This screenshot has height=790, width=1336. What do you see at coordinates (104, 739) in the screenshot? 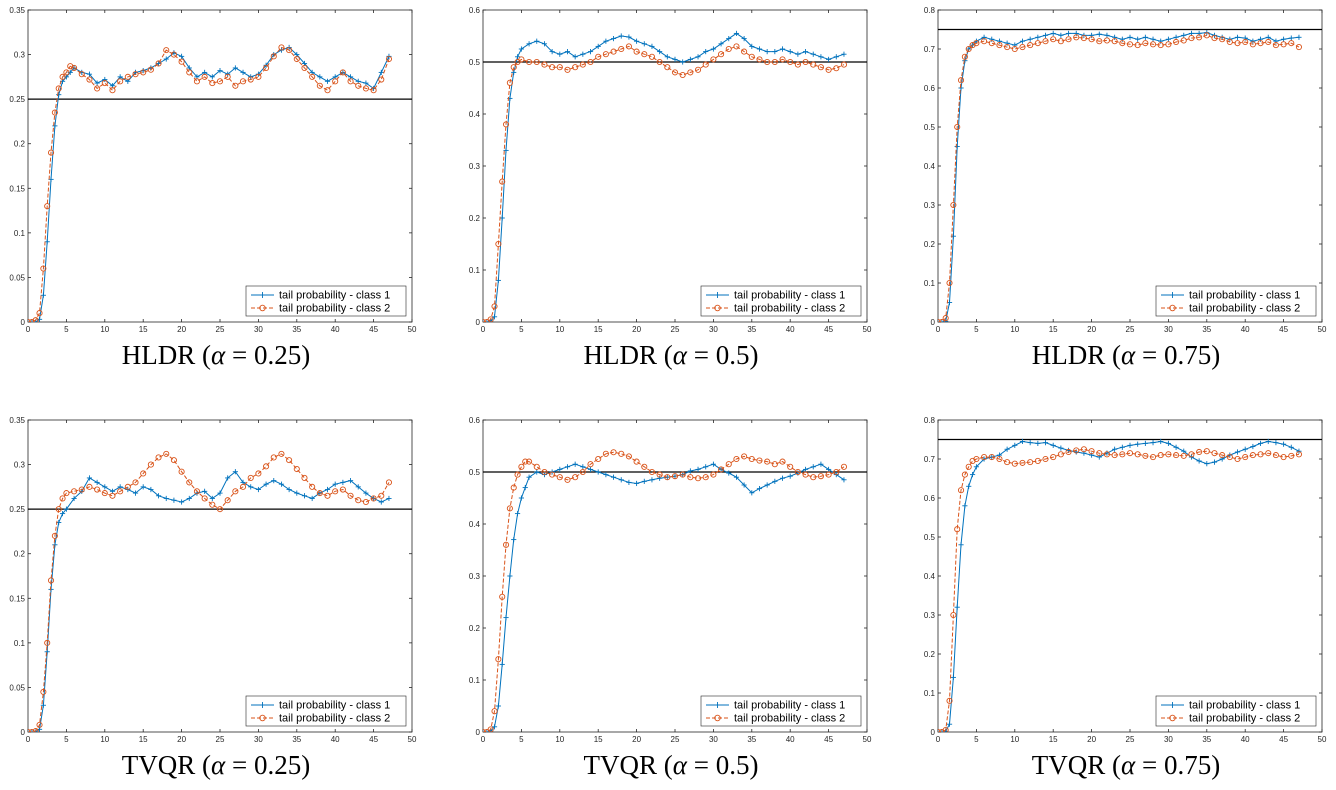
I see `x-tick-label: 10` at bounding box center [104, 739].